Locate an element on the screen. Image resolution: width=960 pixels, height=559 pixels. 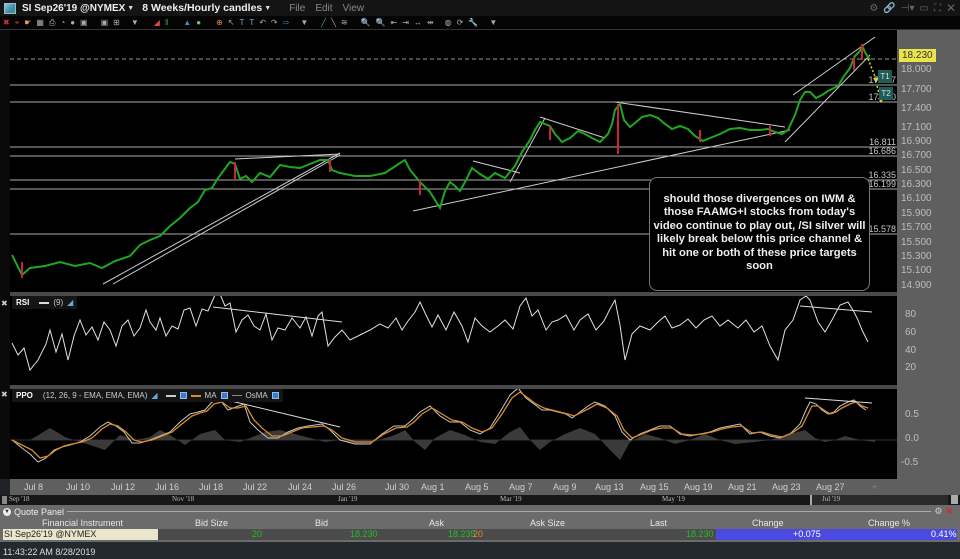
refresh-icon: ◔ is located at coordinates (63, 22).